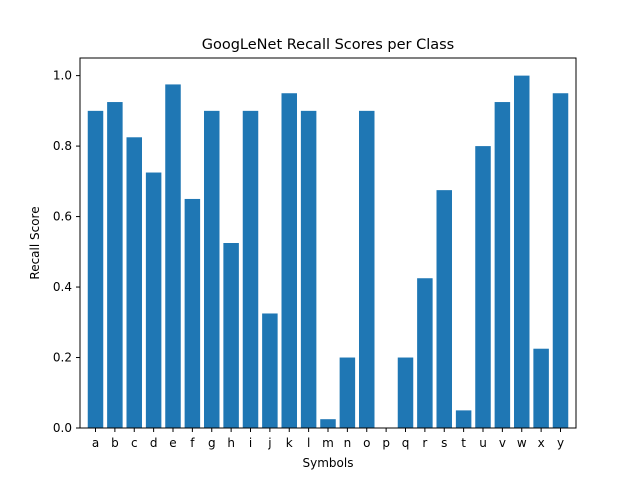 The width and height of the screenshot is (640, 480). What do you see at coordinates (192, 313) in the screenshot?
I see `bar-f` at bounding box center [192, 313].